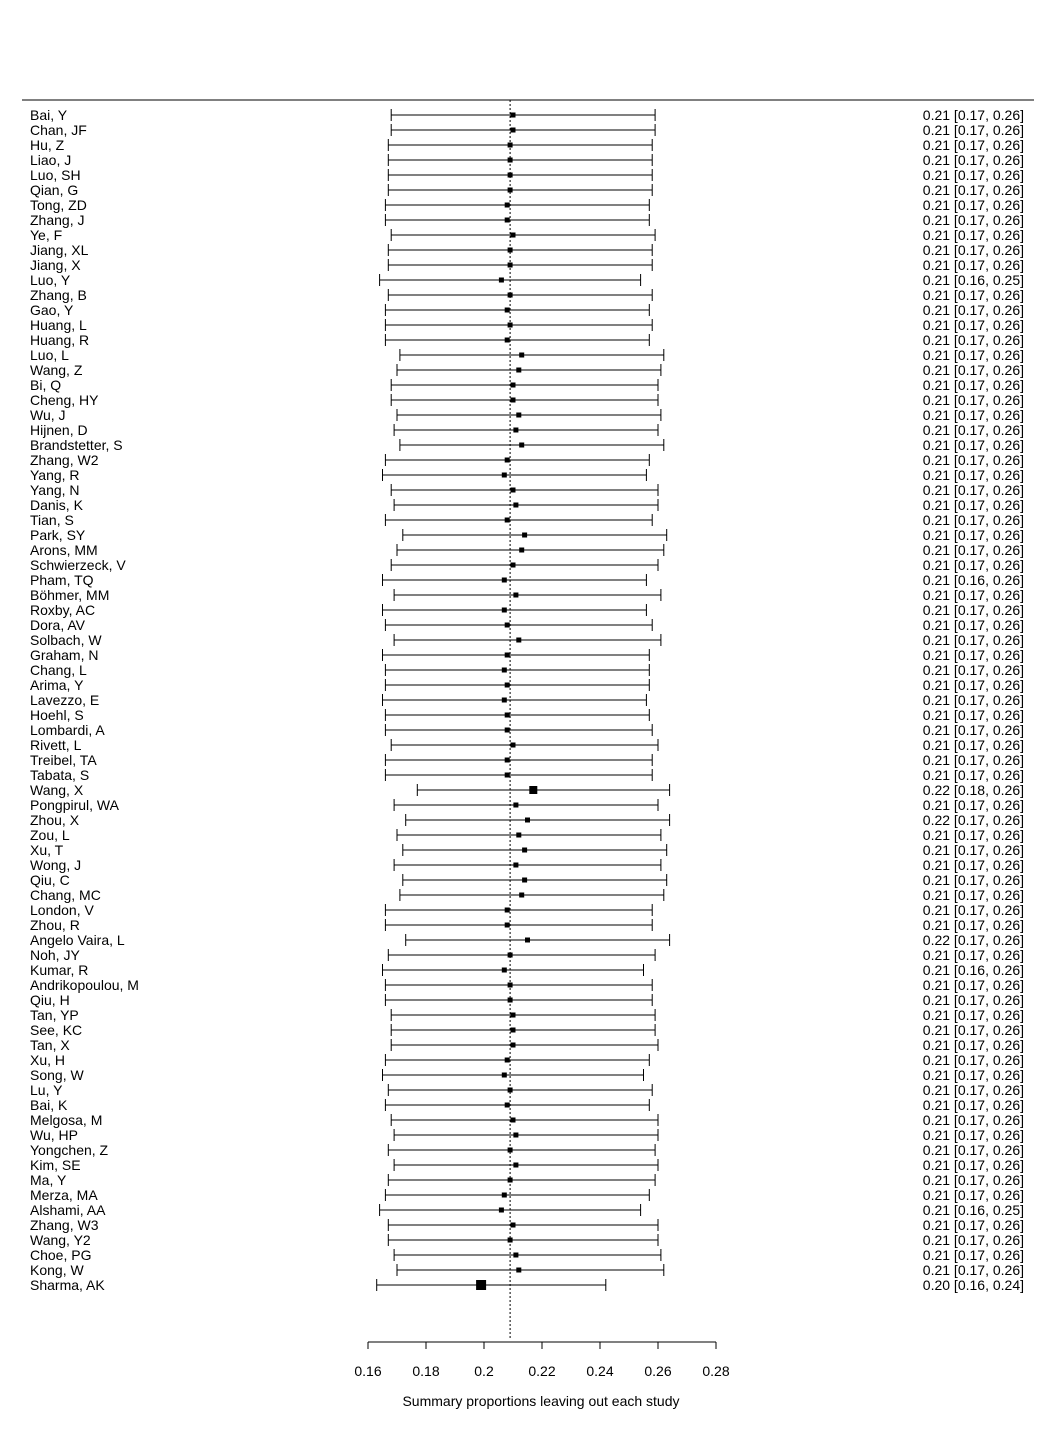 The image size is (1056, 1440). Describe the element at coordinates (527, 235) in the screenshot. I see `study-row: Ye, F 0.21 [0.17, 0.26]` at that location.